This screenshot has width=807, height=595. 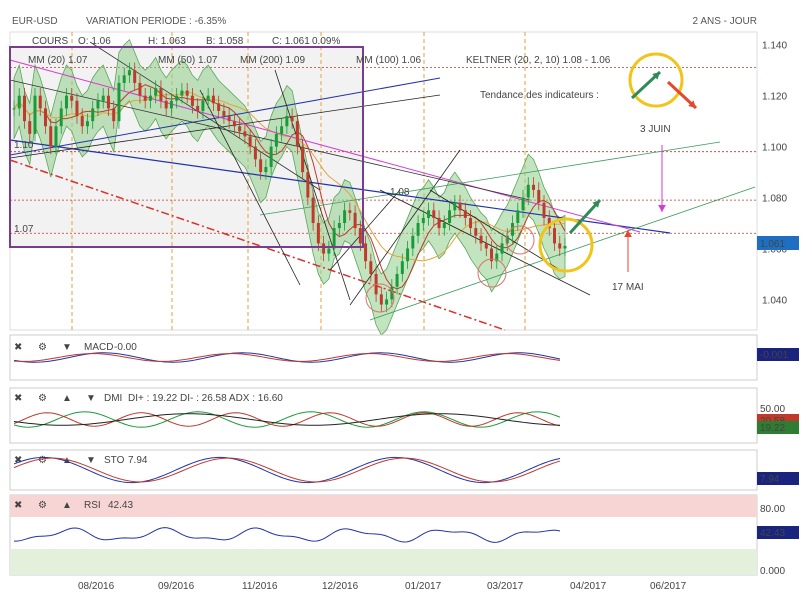 What do you see at coordinates (42, 505) in the screenshot?
I see `rsi-gear-icon: ⚙` at bounding box center [42, 505].